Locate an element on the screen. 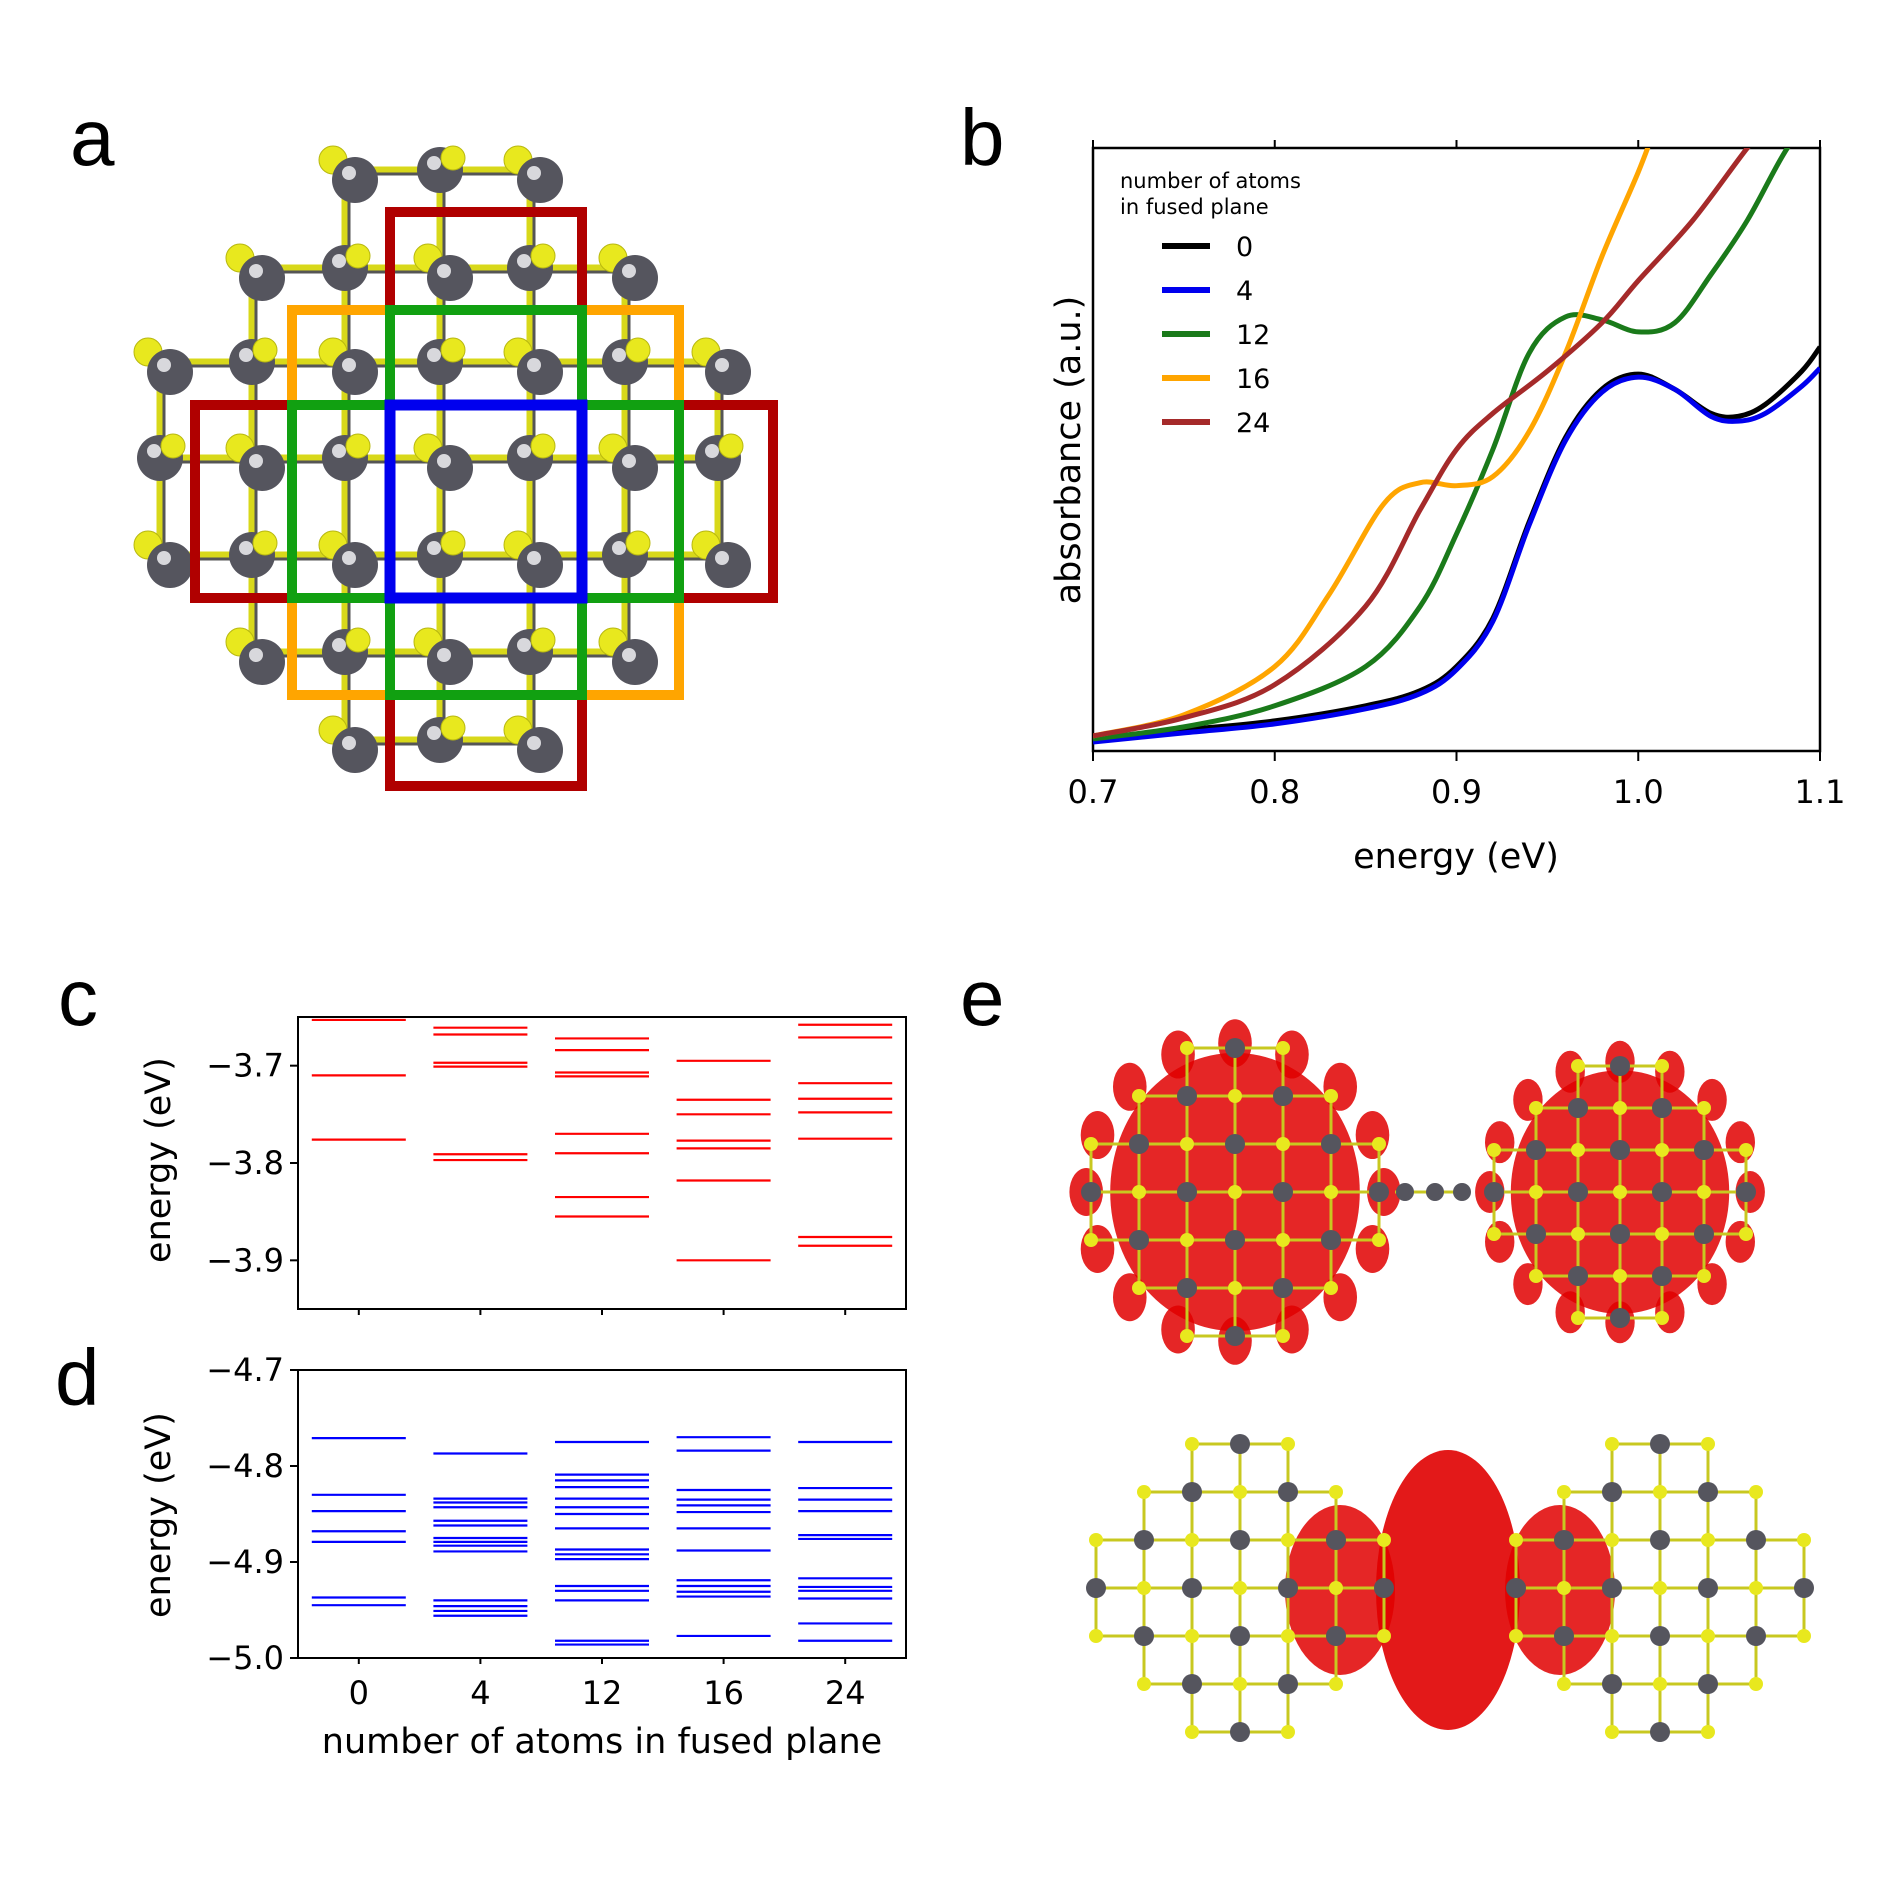 The width and height of the screenshot is (1890, 1890). nanocrystal-structure-image is located at coordinates (455, 468).